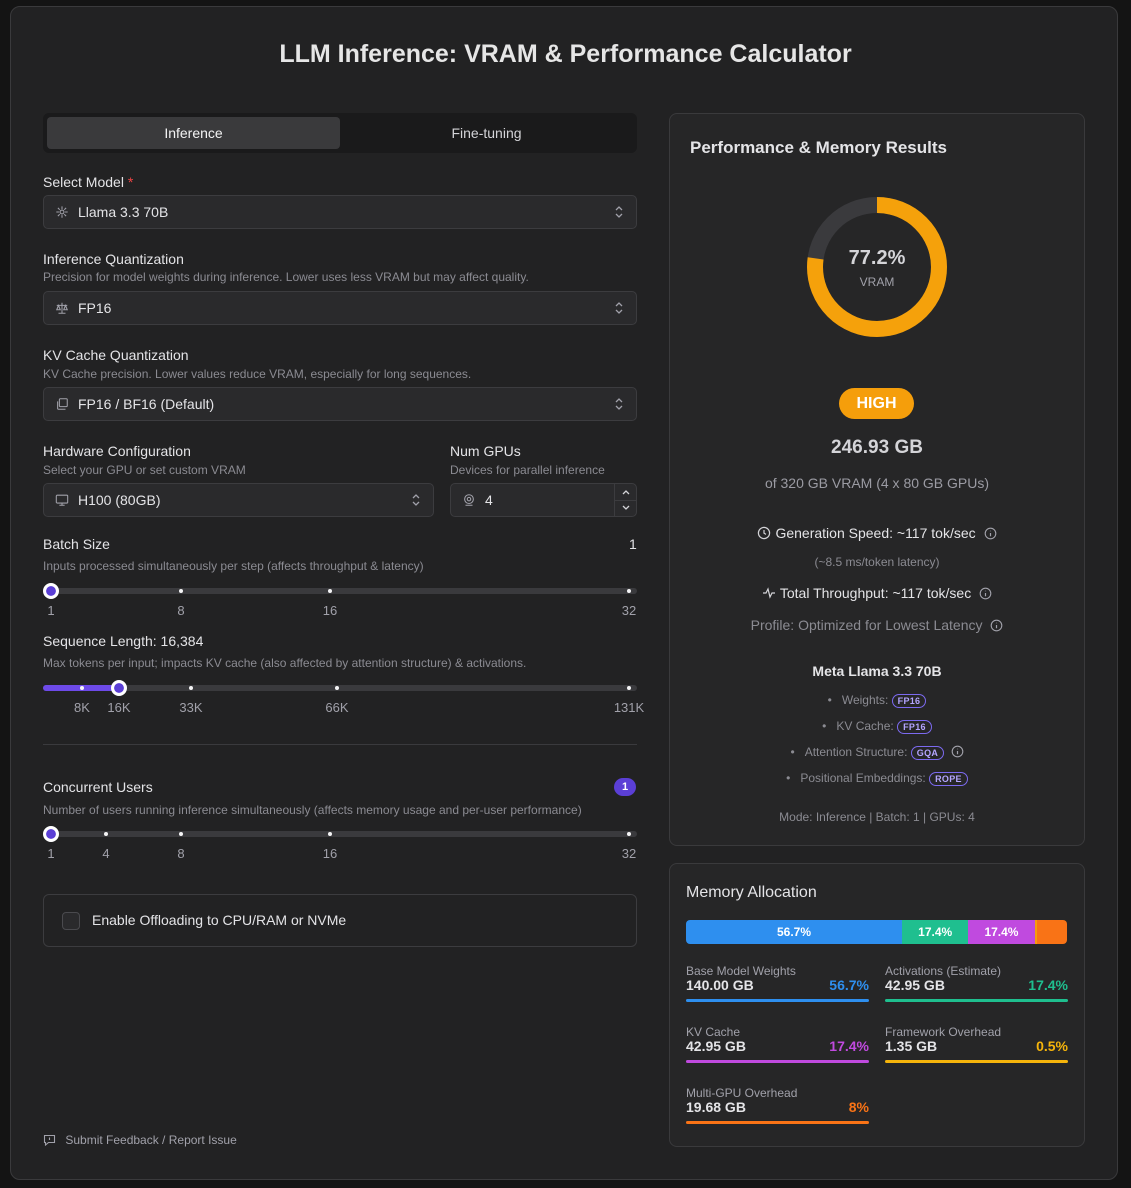 This screenshot has width=1131, height=1188. I want to click on memory-item: Base Model Weights 140.00 GB 56.7%, so click(777, 983).